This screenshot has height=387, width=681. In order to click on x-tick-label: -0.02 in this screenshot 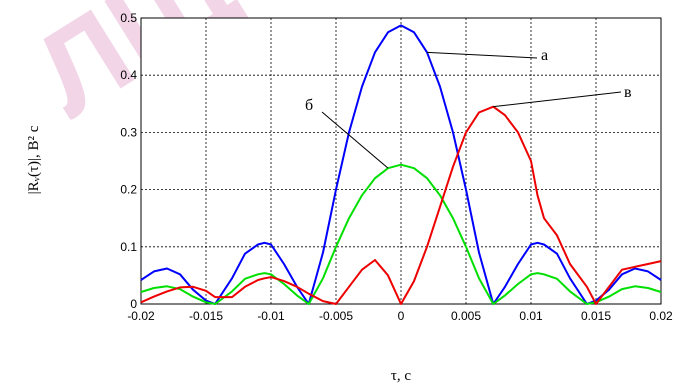, I will do `click(141, 316)`.